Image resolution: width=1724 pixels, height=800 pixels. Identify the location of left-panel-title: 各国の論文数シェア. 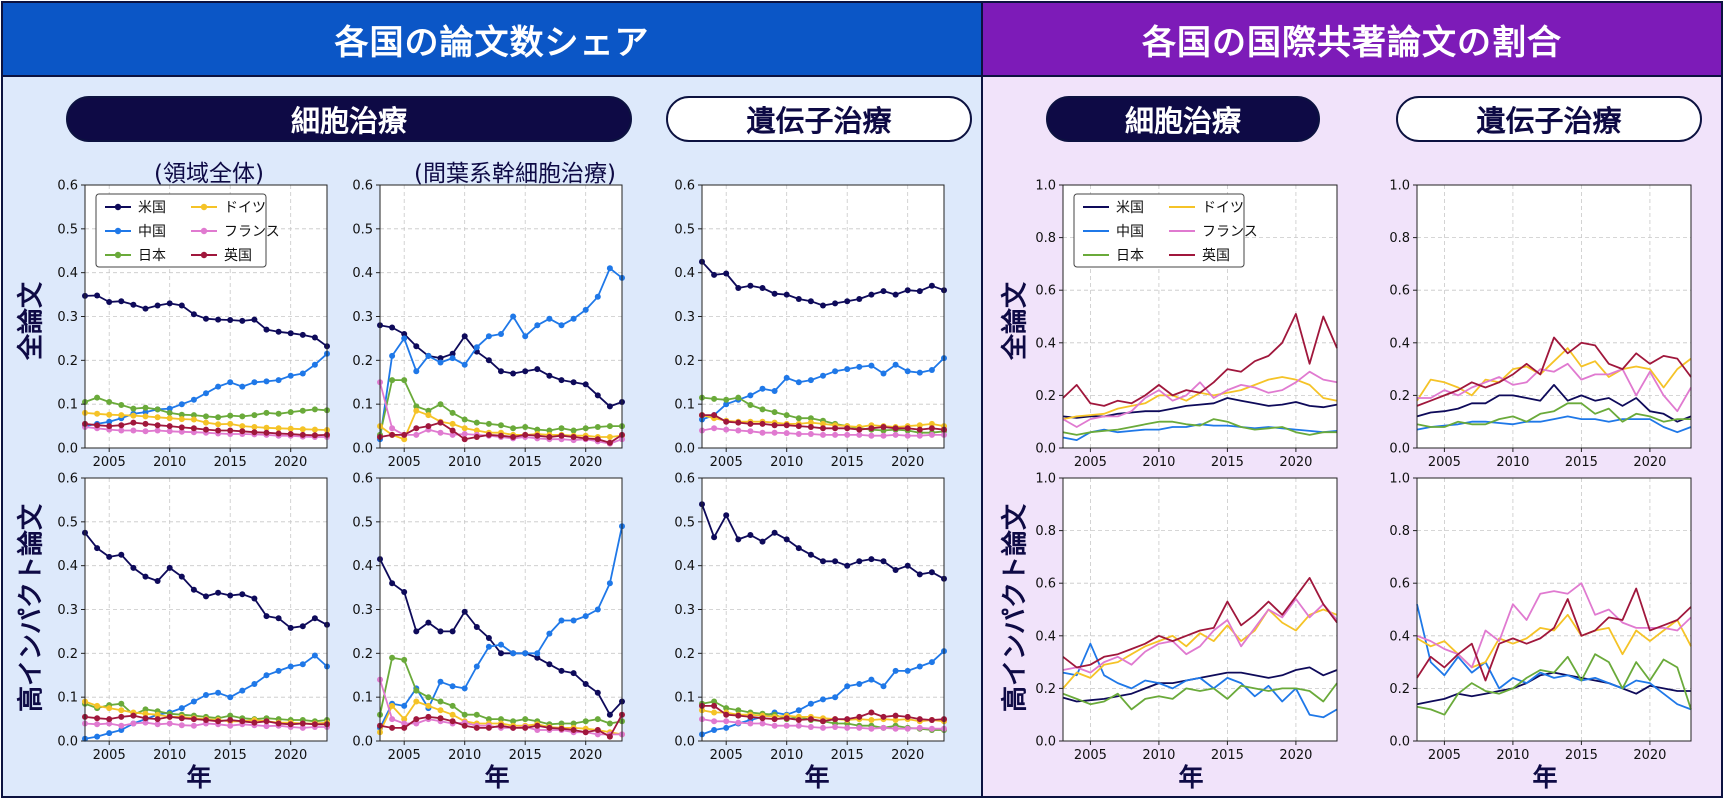
(492, 40).